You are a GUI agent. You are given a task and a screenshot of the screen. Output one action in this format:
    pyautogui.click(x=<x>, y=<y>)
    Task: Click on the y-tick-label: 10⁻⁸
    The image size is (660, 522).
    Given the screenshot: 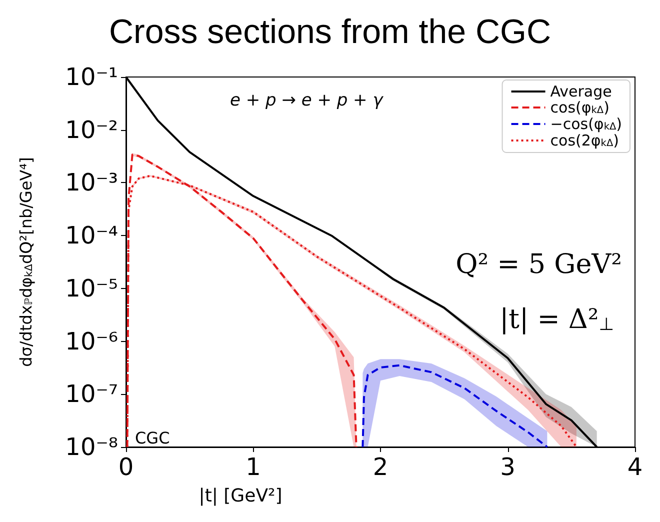 What is the action you would take?
    pyautogui.click(x=91, y=447)
    